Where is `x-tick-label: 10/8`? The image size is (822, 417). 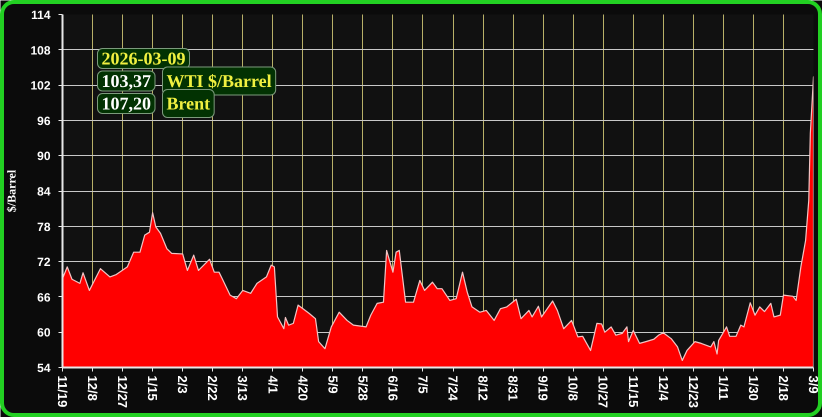
x-tick-label: 10/8 is located at coordinates (573, 388).